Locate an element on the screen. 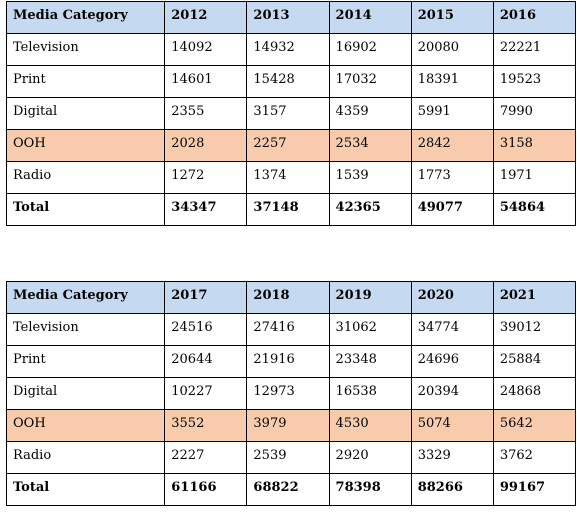 This screenshot has width=577, height=522. value-cell: 2227 is located at coordinates (206, 457).